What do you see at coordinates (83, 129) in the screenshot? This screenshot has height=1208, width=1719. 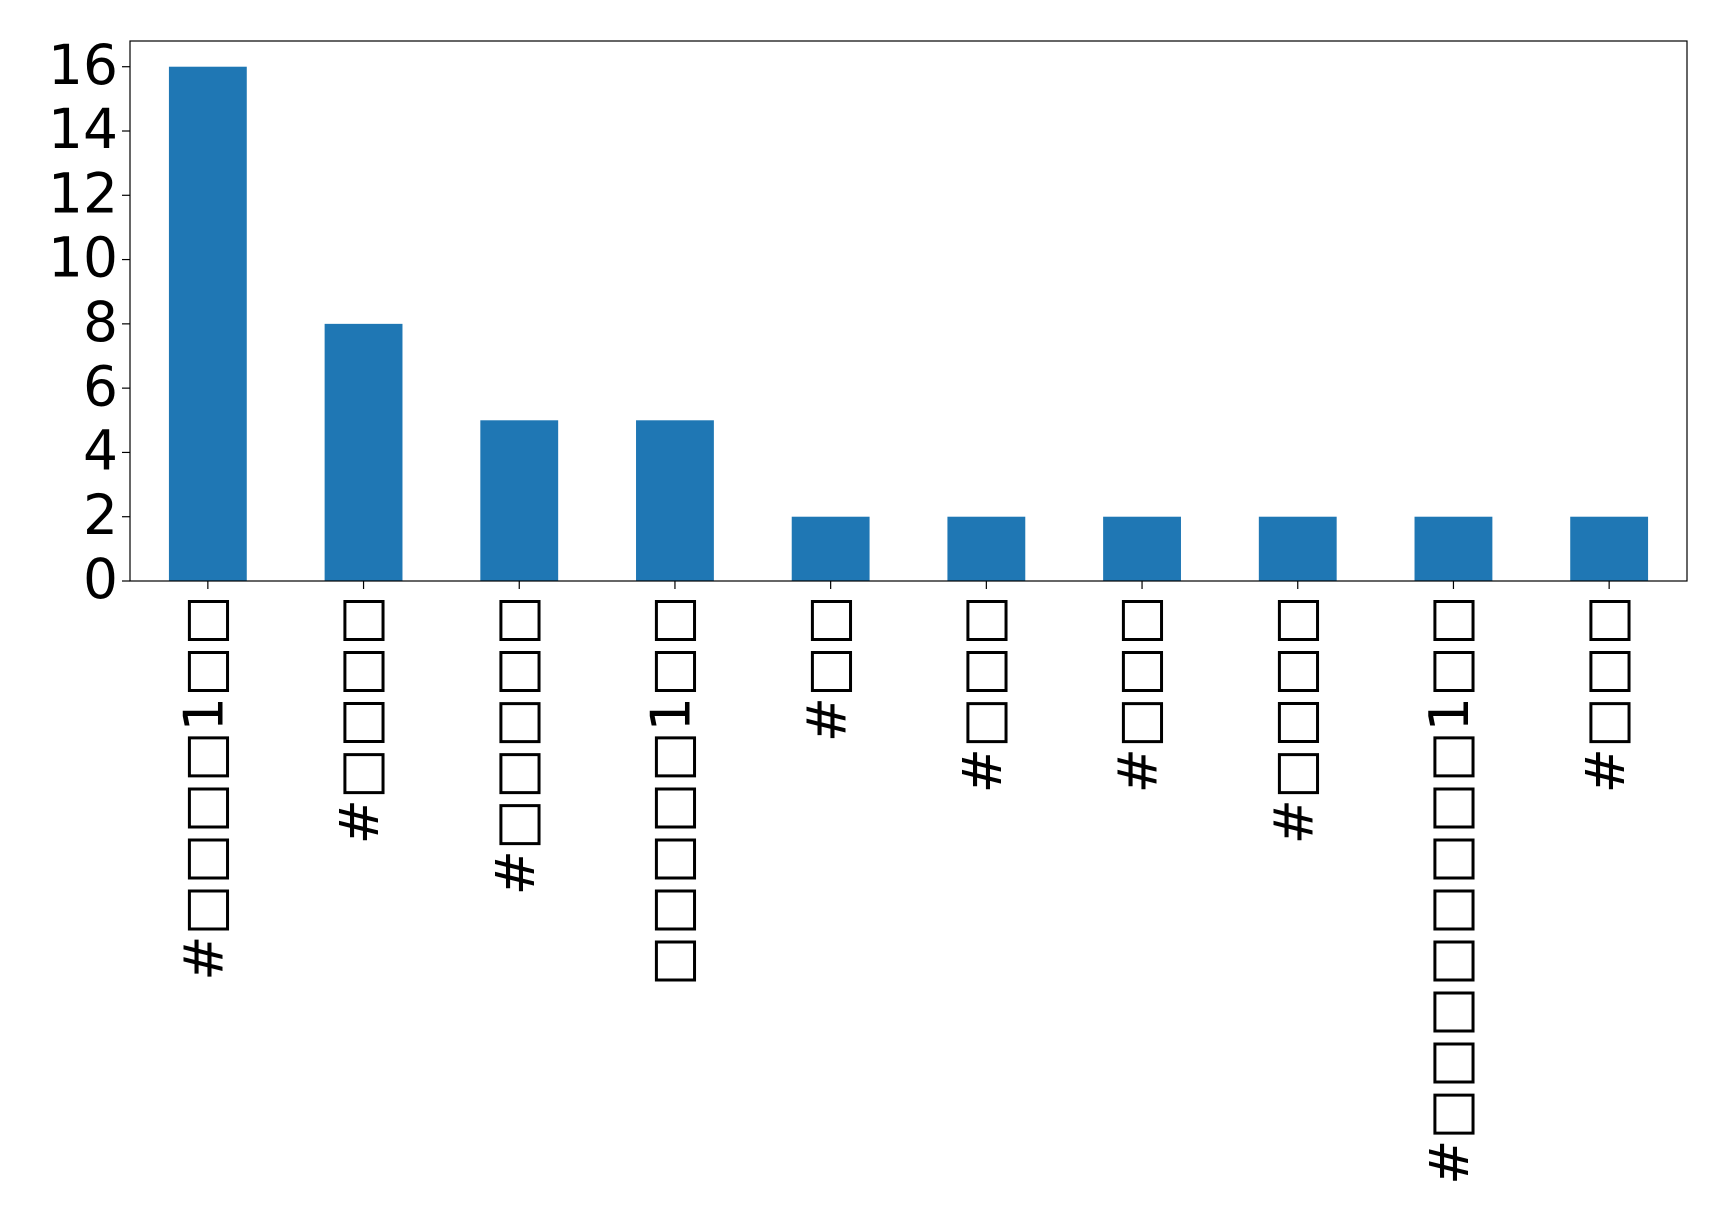 I see `y-tick-label: 14` at bounding box center [83, 129].